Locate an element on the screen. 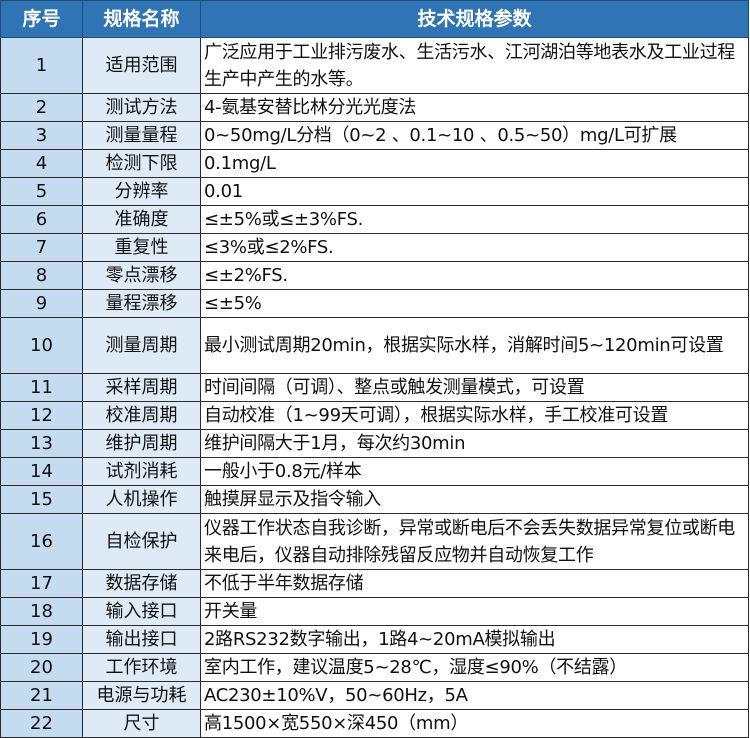 The width and height of the screenshot is (750, 738). table-row: 10 测量周期 最小测试周期20min，根据实际水样，消解时间5~120min可设置 is located at coordinates (374, 345).